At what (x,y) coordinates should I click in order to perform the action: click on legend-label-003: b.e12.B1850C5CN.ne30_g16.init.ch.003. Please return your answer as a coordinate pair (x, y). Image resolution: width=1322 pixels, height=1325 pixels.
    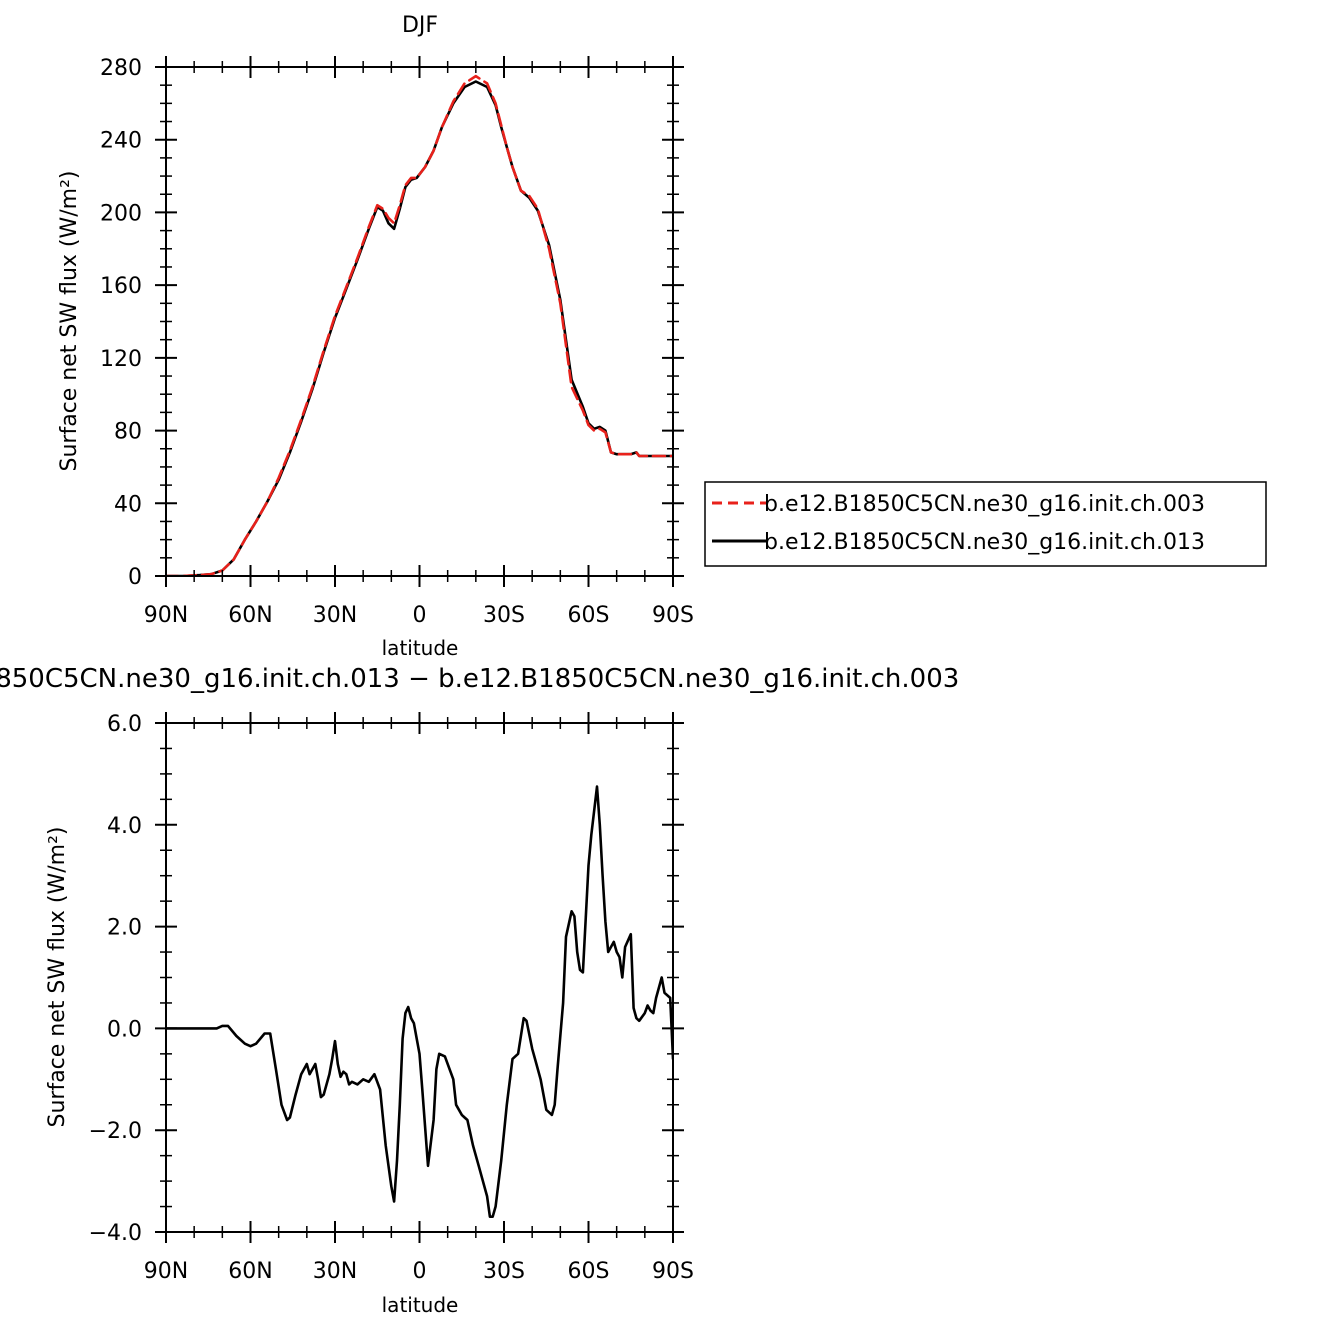
    Looking at the image, I should click on (984, 504).